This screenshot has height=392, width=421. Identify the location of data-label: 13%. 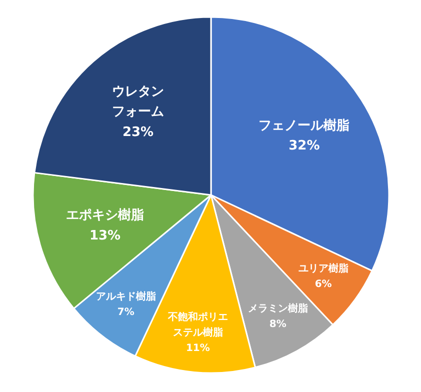
(105, 236).